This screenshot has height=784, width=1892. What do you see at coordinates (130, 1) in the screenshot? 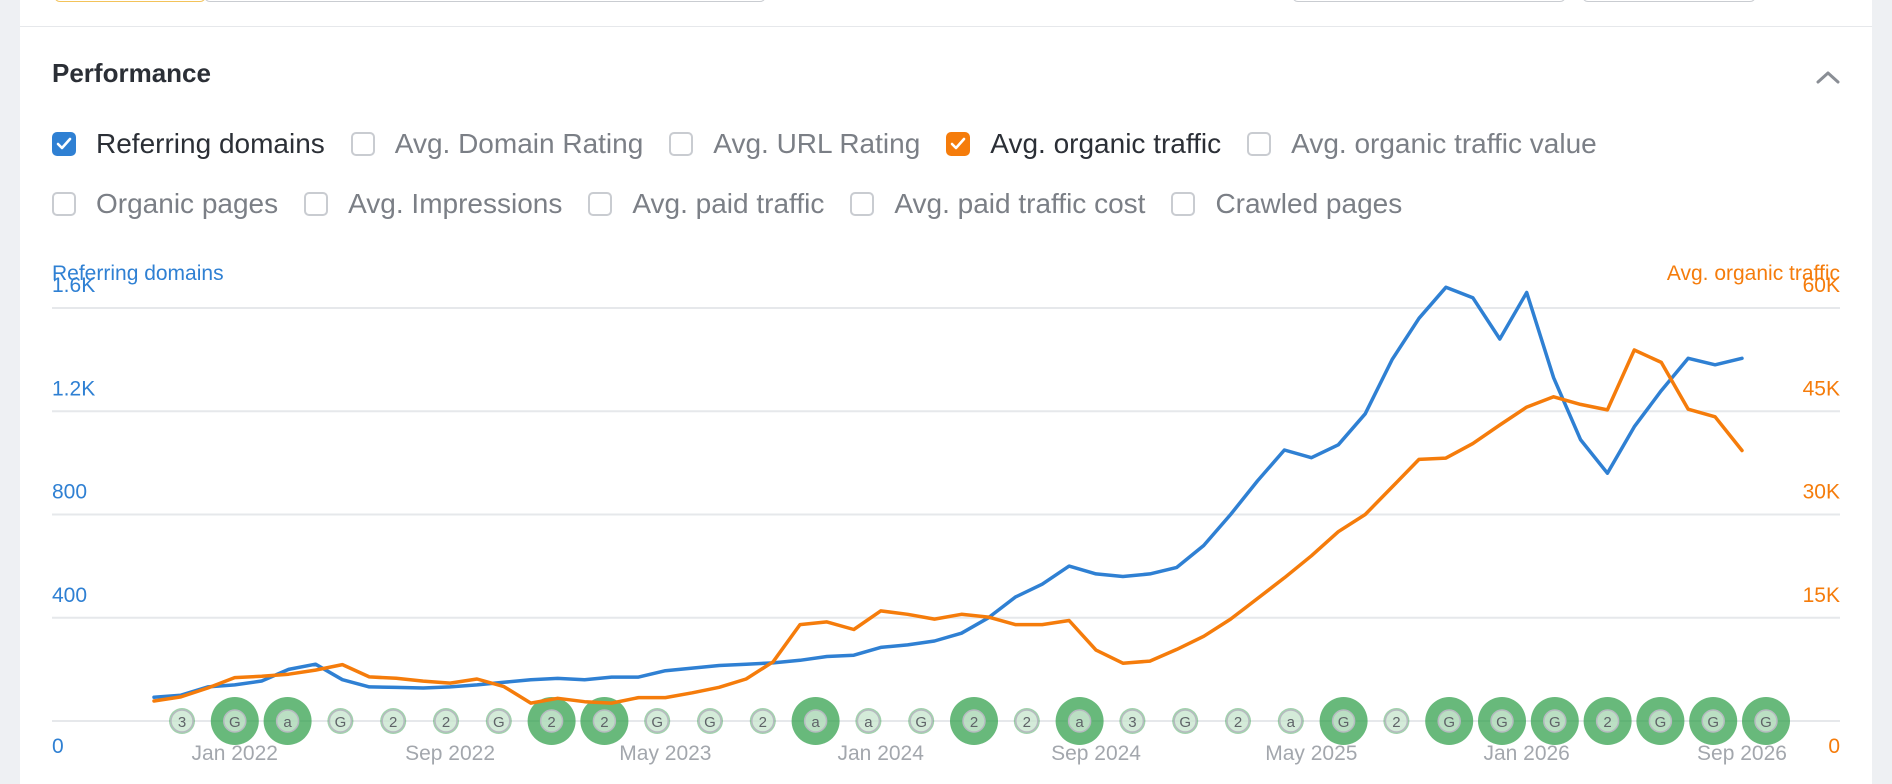
I see `top-filter-pill` at bounding box center [130, 1].